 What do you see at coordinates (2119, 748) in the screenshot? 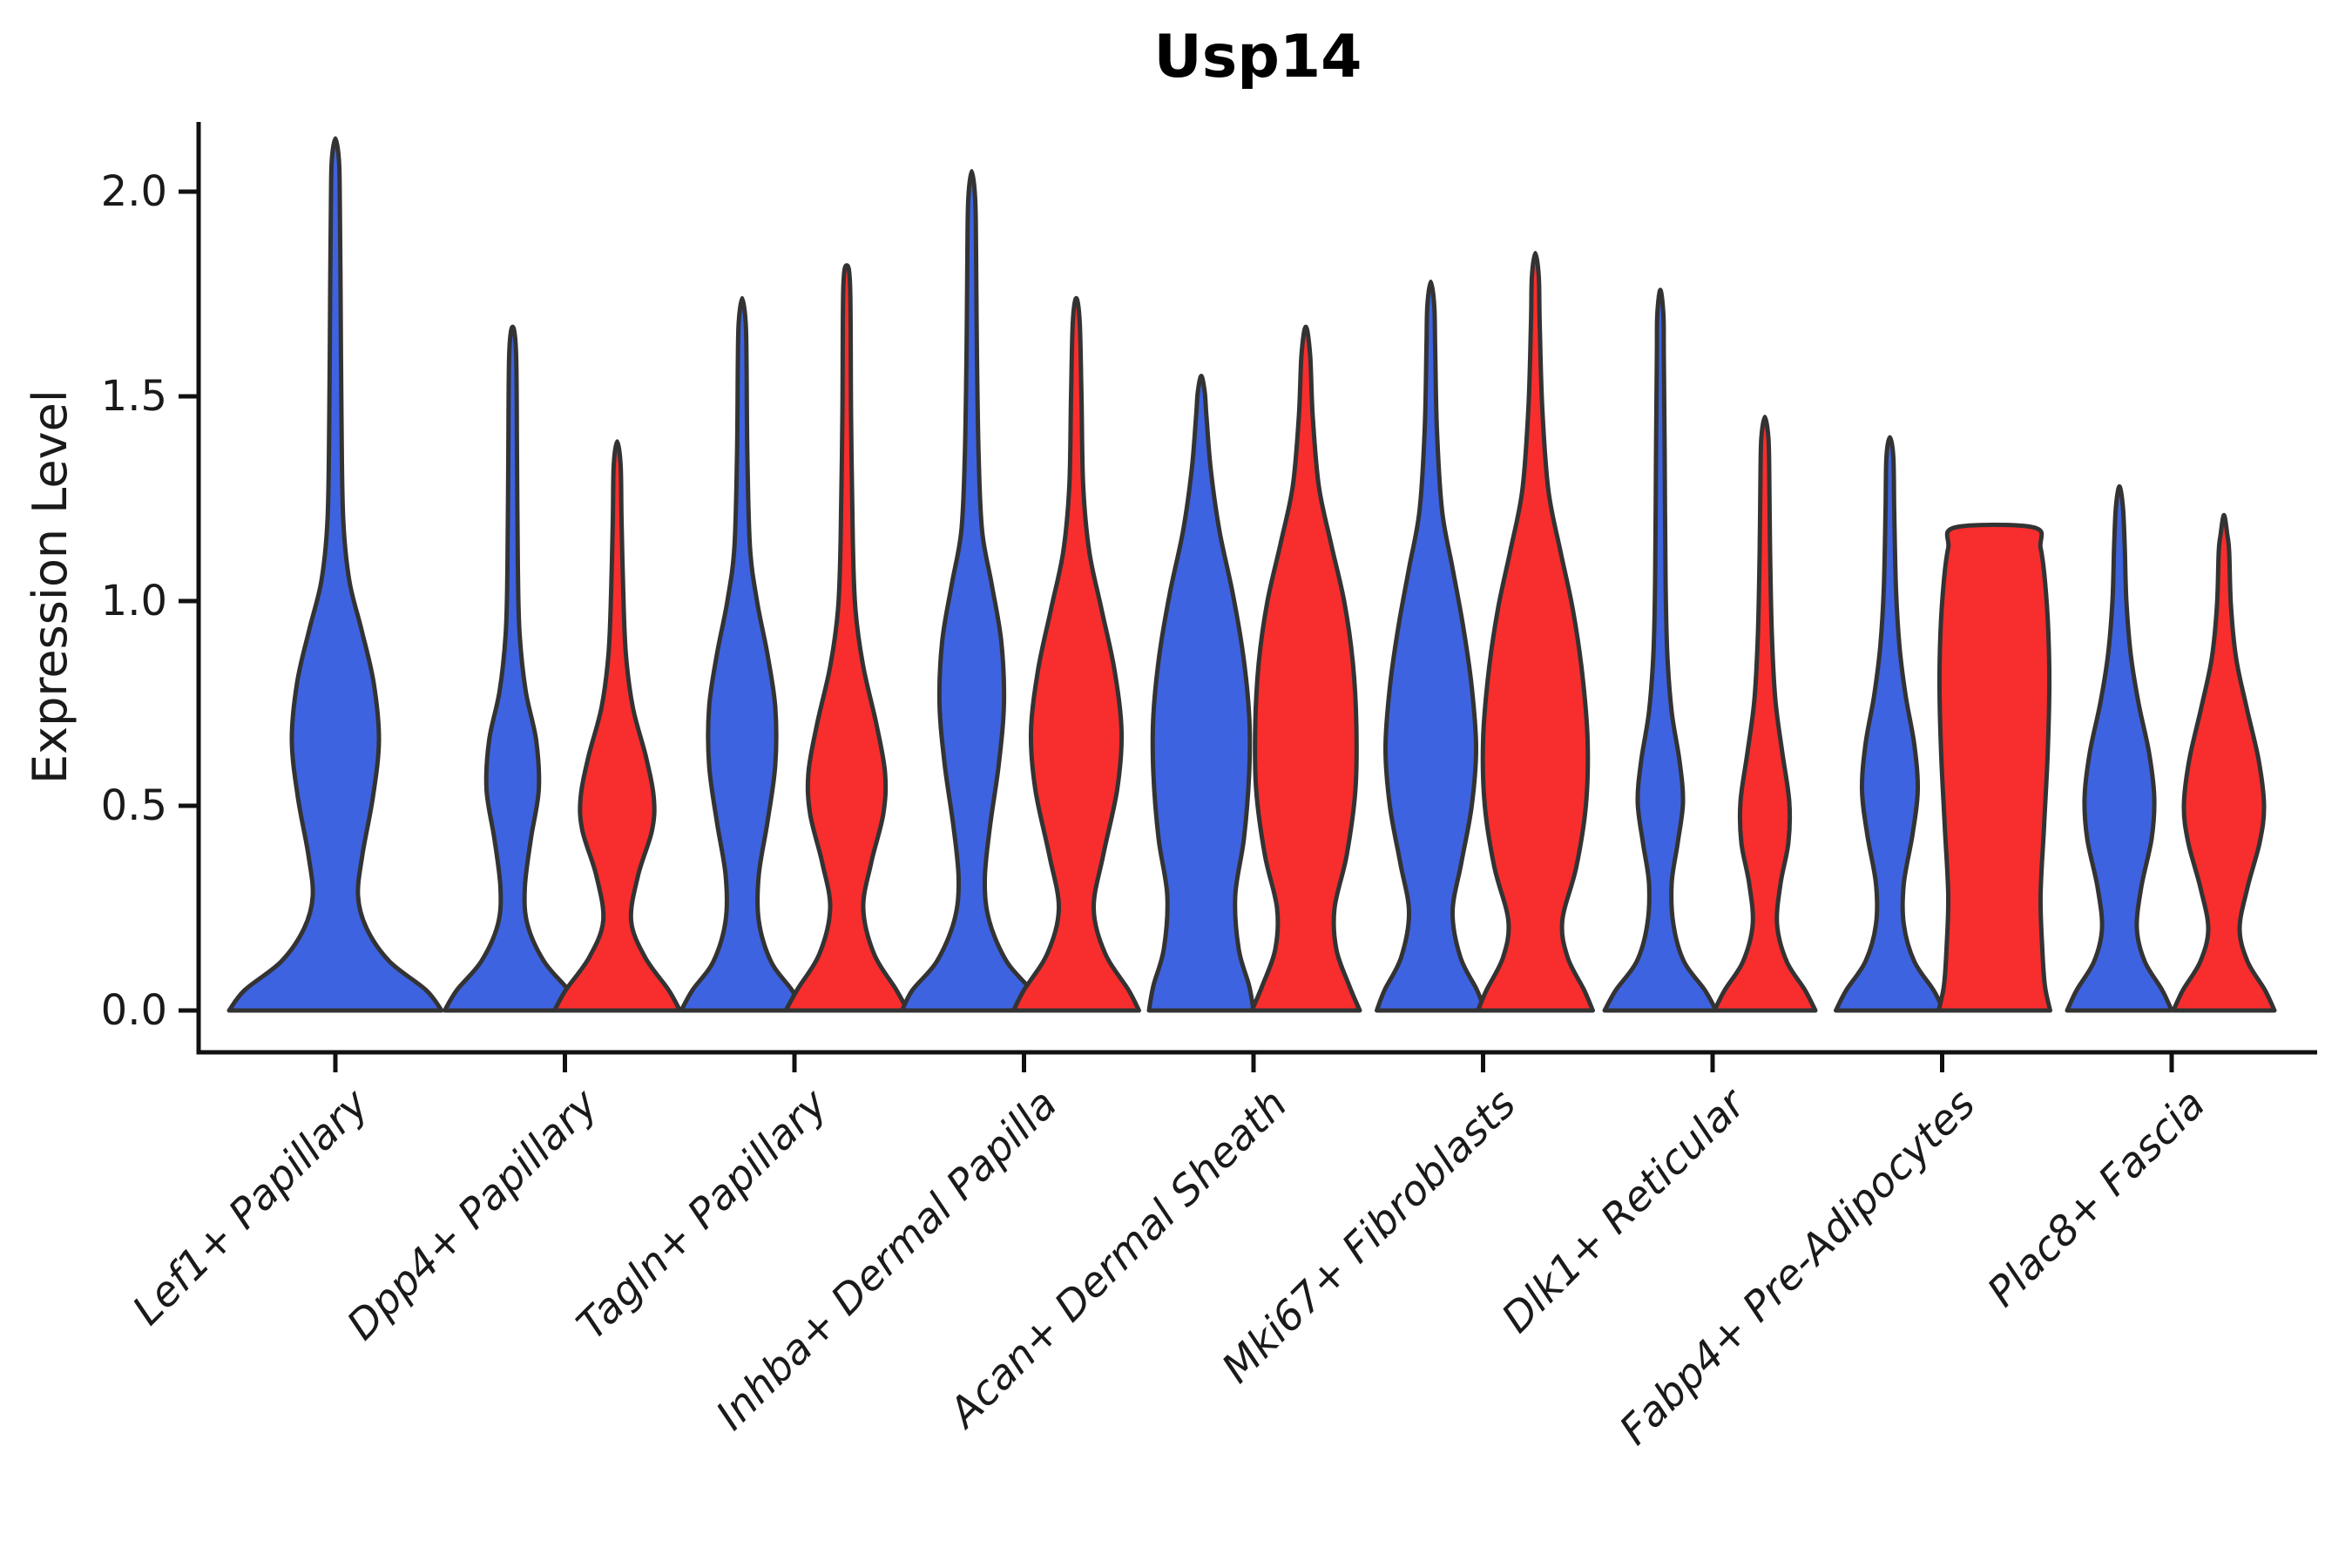
I see `violin-plac8-fascia-blue` at bounding box center [2119, 748].